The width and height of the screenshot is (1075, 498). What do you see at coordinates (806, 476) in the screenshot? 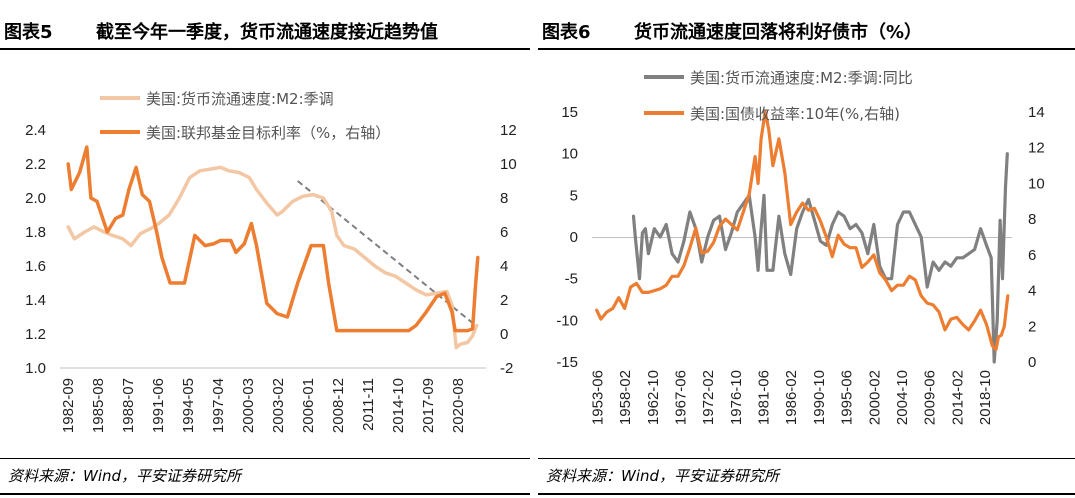
I see `figure-6-source-bar: 资料来源：Wind，平安证券研究所` at bounding box center [806, 476].